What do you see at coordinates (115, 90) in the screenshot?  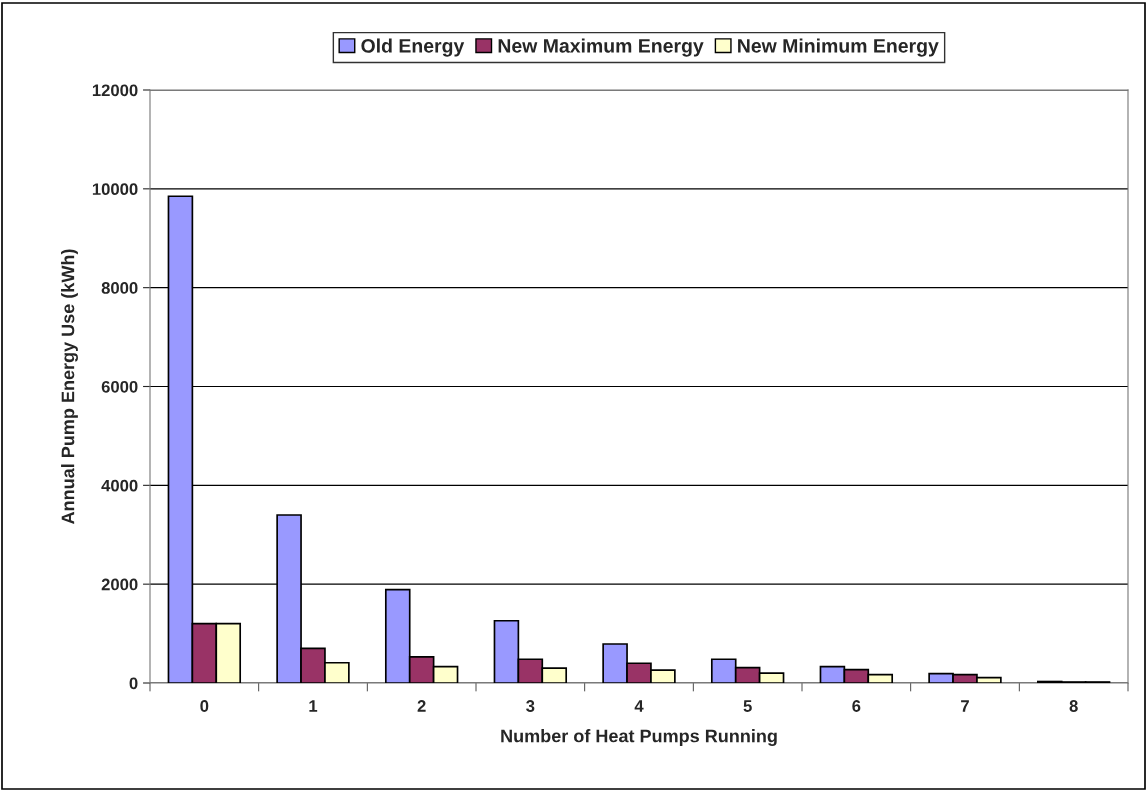 I see `y-tick-label: 12000` at bounding box center [115, 90].